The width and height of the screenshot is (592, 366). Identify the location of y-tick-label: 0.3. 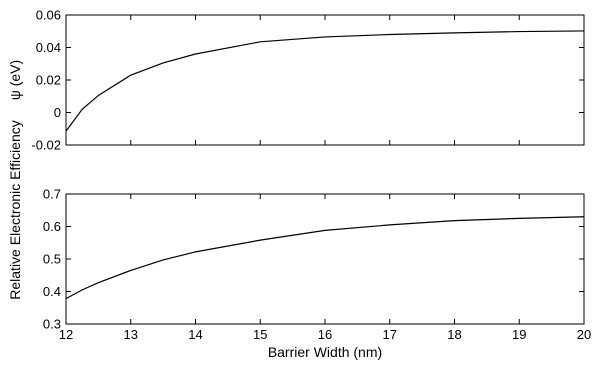
(52, 324).